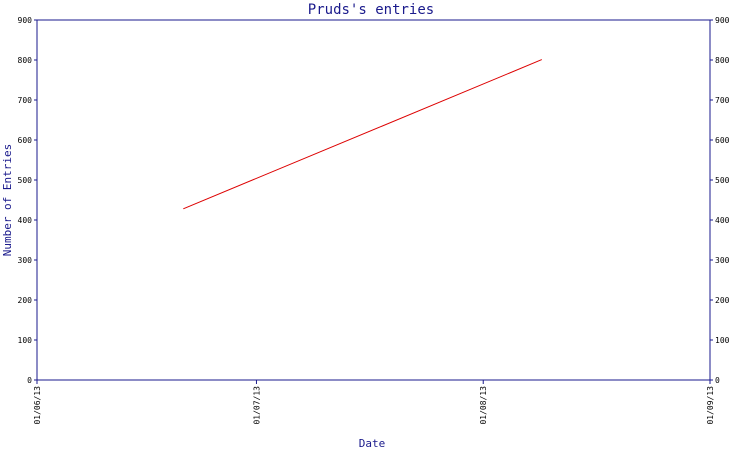 The image size is (750, 450). Describe the element at coordinates (483, 405) in the screenshot. I see `x-tick-label: 01/08/13` at that location.